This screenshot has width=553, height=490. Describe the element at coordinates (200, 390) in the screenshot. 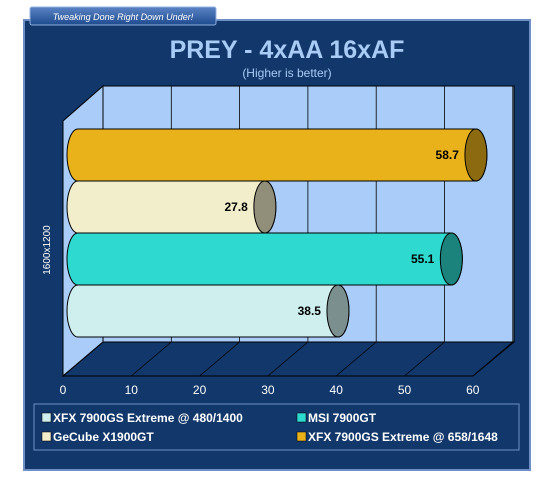

I see `x-tick-label: 20` at that location.